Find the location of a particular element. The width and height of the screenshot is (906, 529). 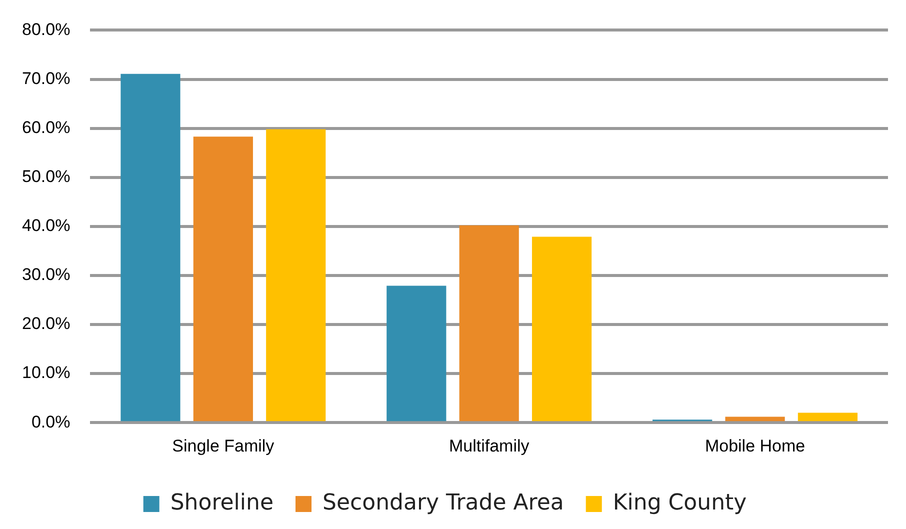

legend-label: Secondary Trade Area is located at coordinates (443, 503).